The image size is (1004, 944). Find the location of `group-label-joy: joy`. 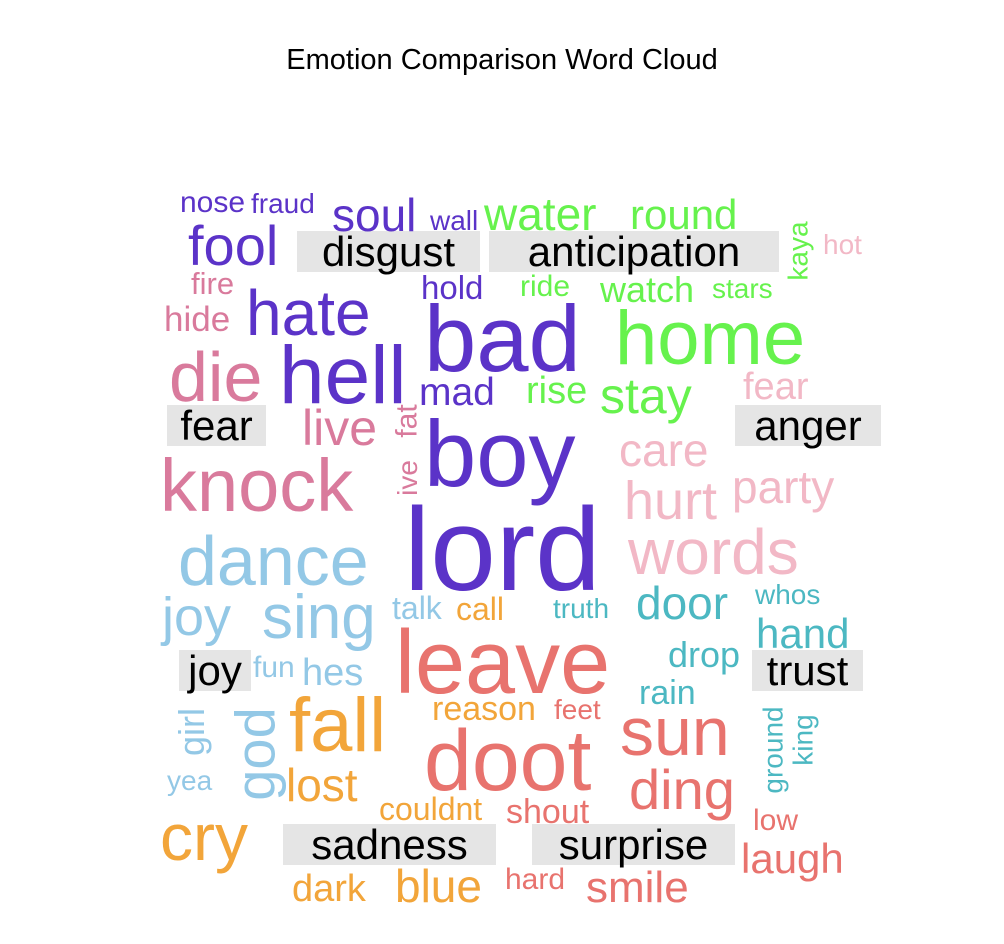

group-label-joy: joy is located at coordinates (215, 670).